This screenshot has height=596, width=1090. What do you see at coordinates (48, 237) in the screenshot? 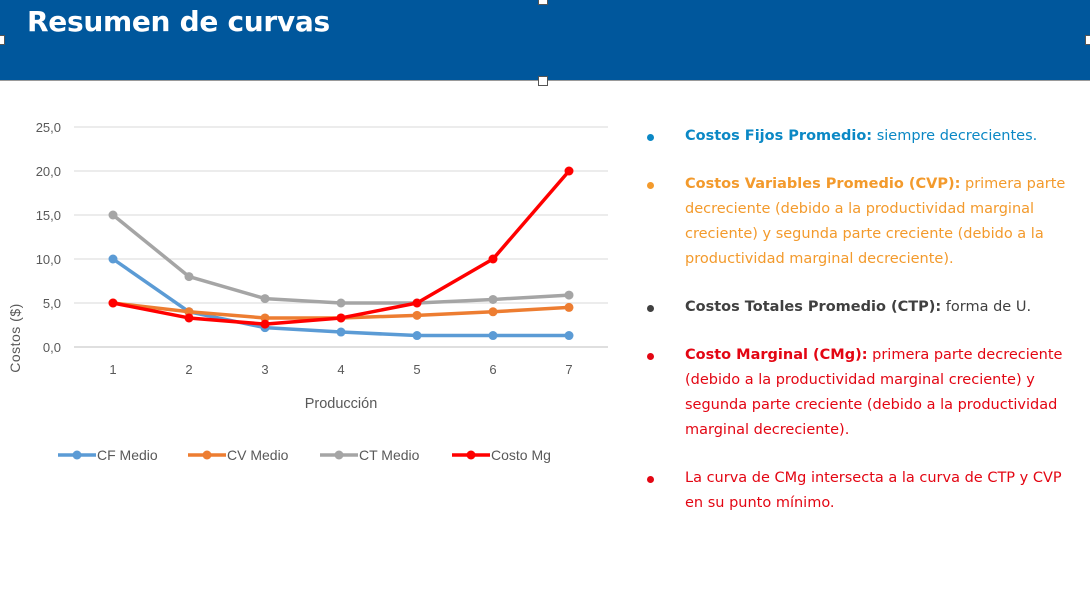
I see `y-axis-ticks: 25,0 20,0 15,0 10,0 5,0 0,0` at bounding box center [48, 237].